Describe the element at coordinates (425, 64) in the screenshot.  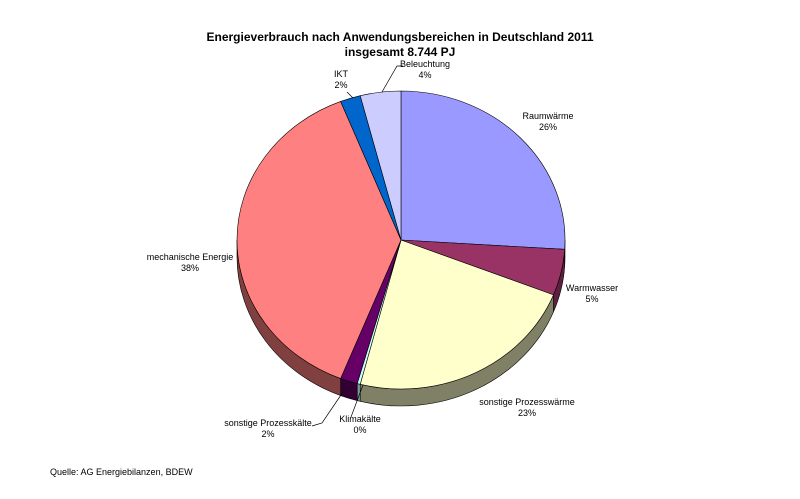
I see `label-beleuchtung: Beleuchtung` at that location.